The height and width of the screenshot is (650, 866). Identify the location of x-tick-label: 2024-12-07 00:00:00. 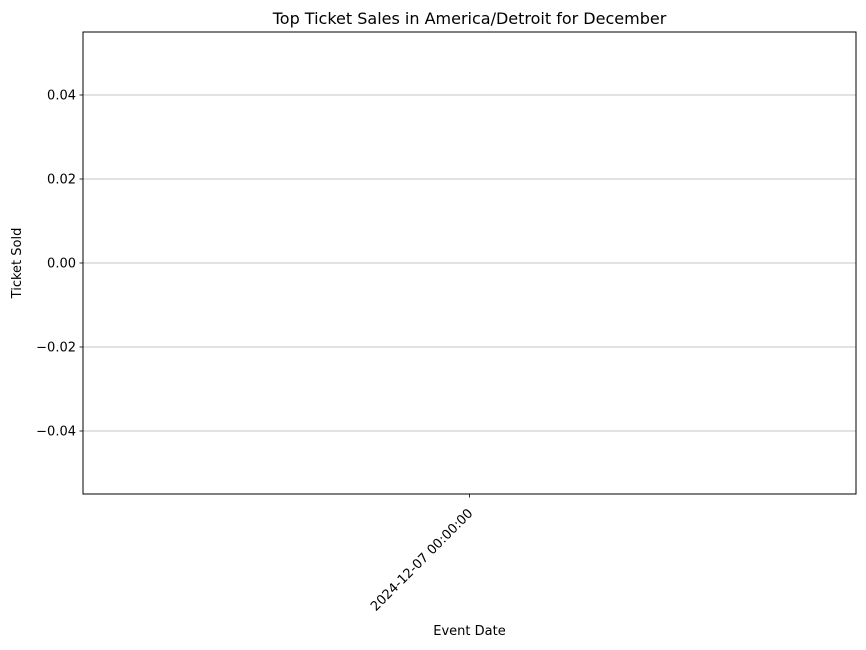
(422, 560).